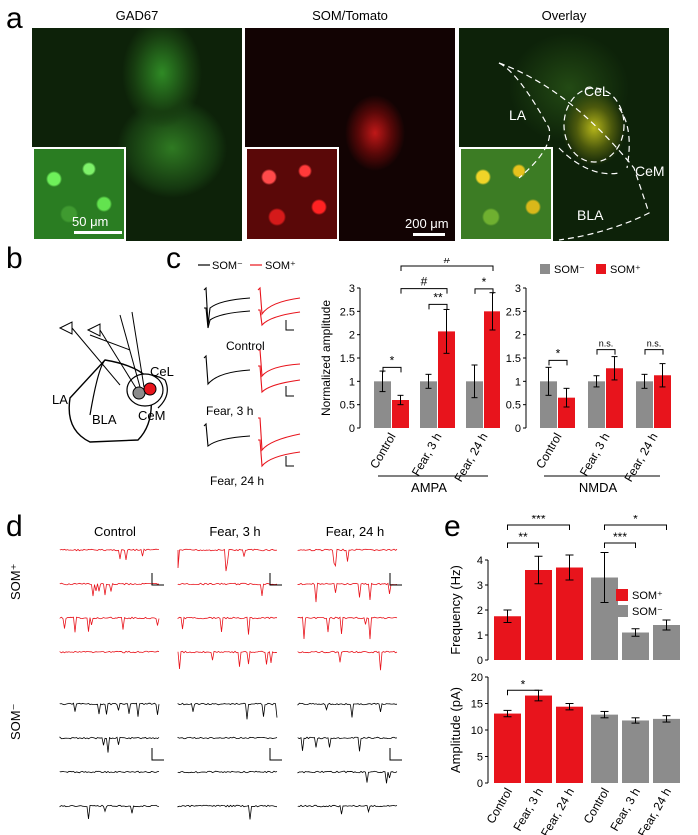 This screenshot has height=835, width=698. Describe the element at coordinates (513, 406) in the screenshot. I see `y-tick-label: 0.5` at that location.